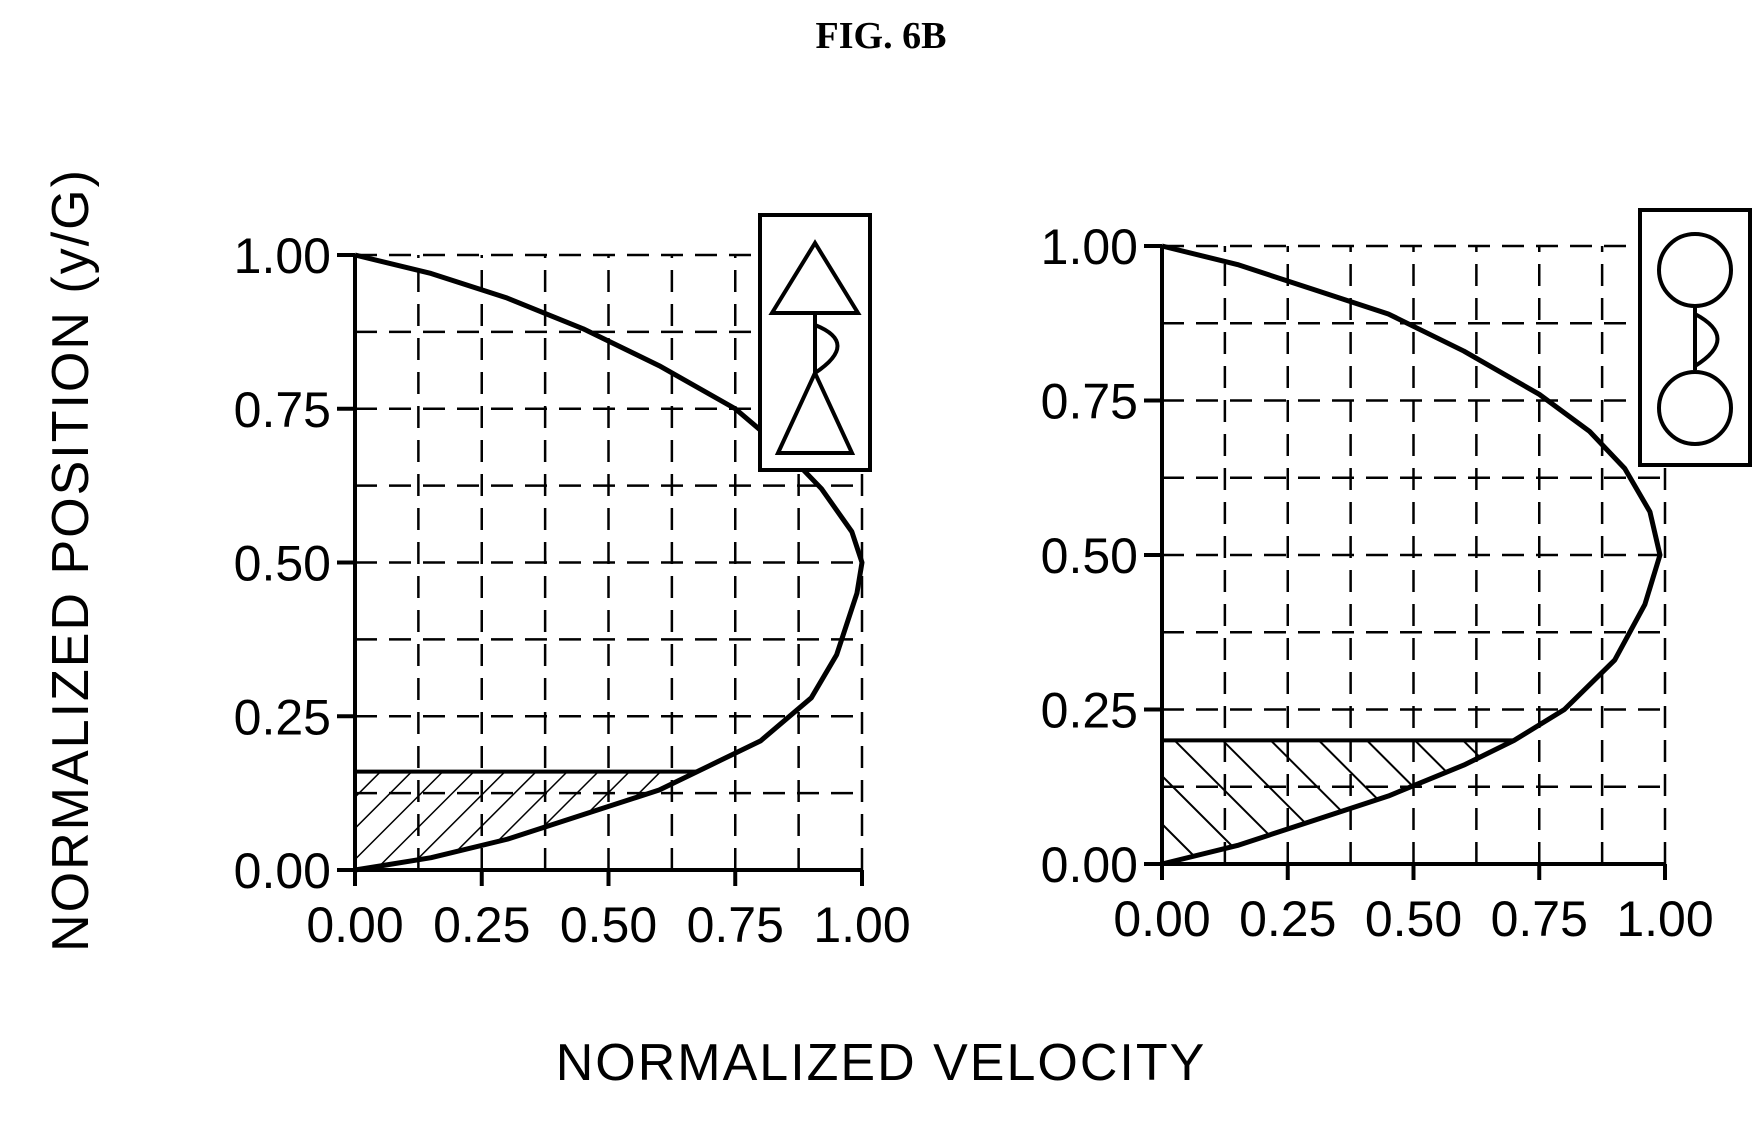  Describe the element at coordinates (815, 342) in the screenshot. I see `triangle-bump-triangle-icon` at that location.